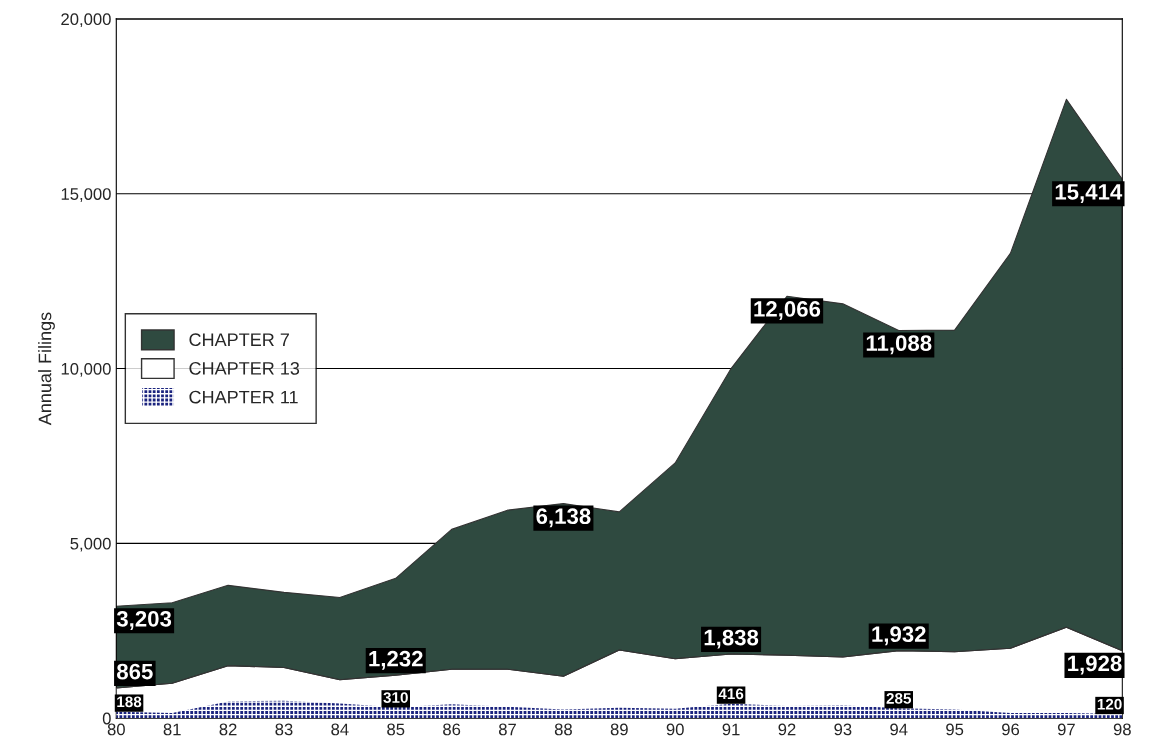  Describe the element at coordinates (46, 369) in the screenshot. I see `y-axis-title: Annual Filings` at that location.